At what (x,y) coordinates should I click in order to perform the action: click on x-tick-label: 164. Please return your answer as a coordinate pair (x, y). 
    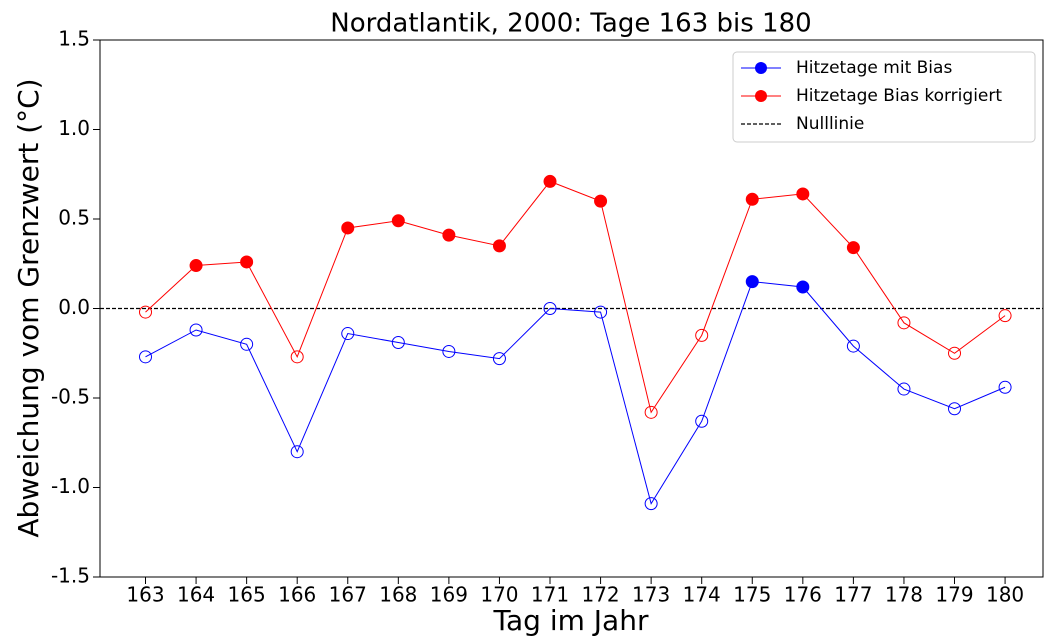
    Looking at the image, I should click on (196, 595).